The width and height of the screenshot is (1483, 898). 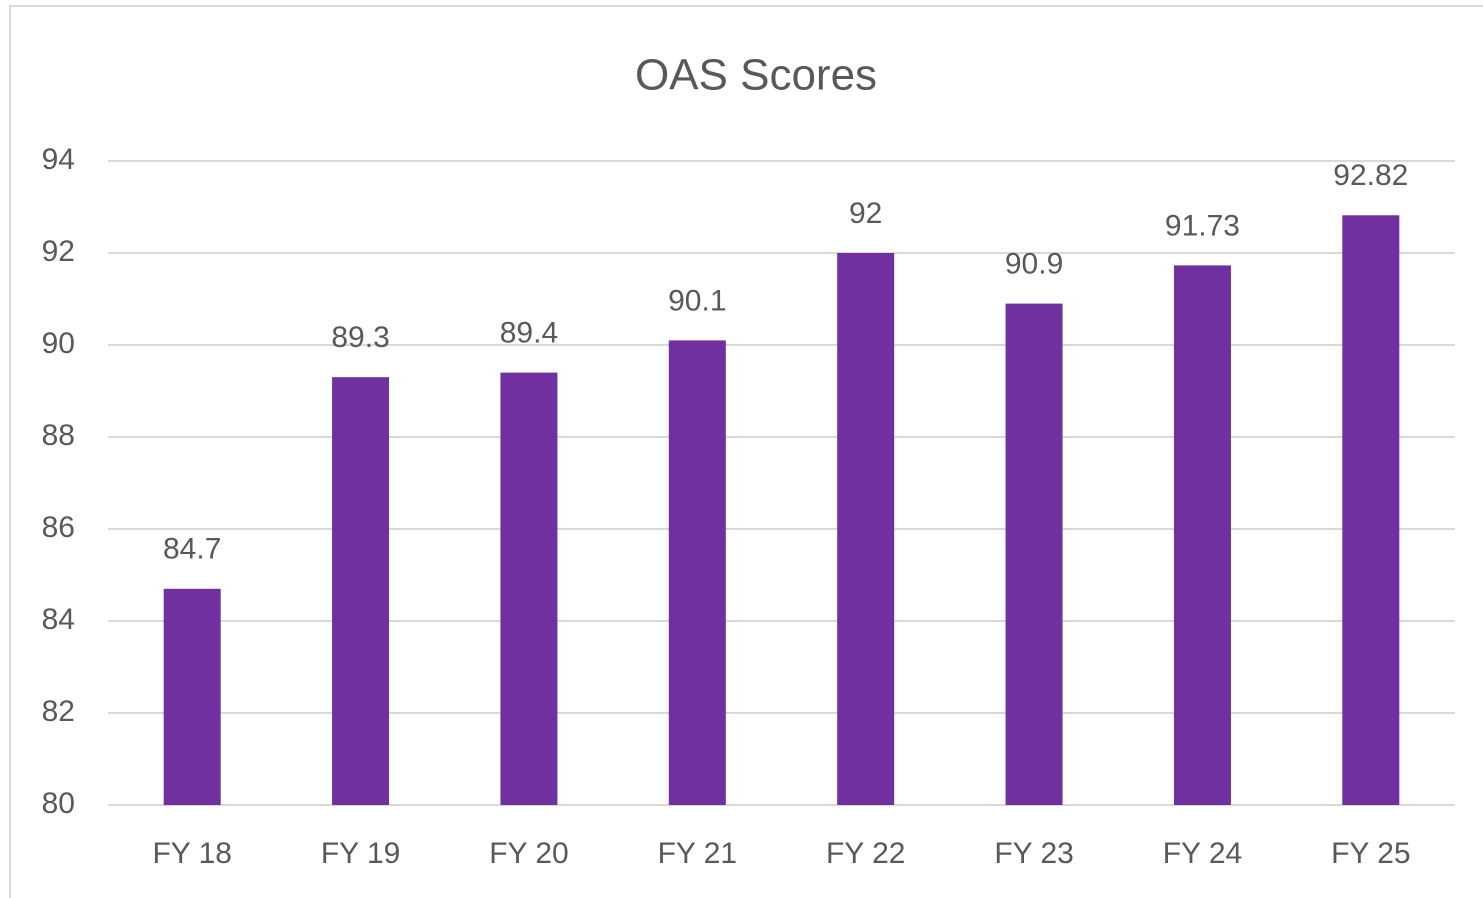 What do you see at coordinates (756, 75) in the screenshot?
I see `chart-title: OAS Scores` at bounding box center [756, 75].